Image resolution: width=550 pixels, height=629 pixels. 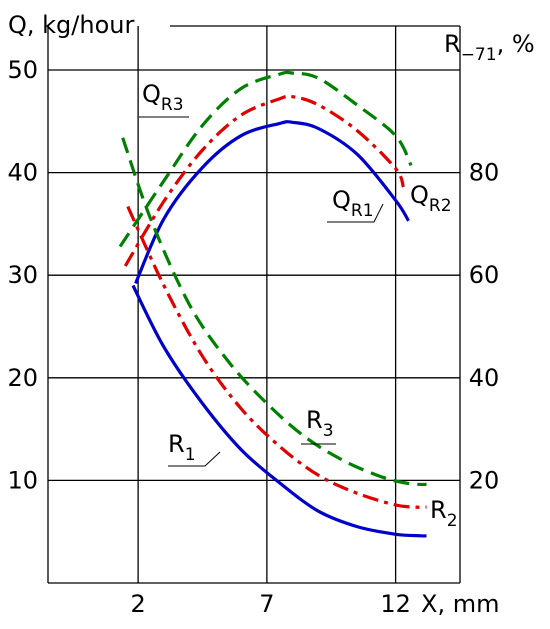 I want to click on label-QR1: QR1, so click(x=353, y=203).